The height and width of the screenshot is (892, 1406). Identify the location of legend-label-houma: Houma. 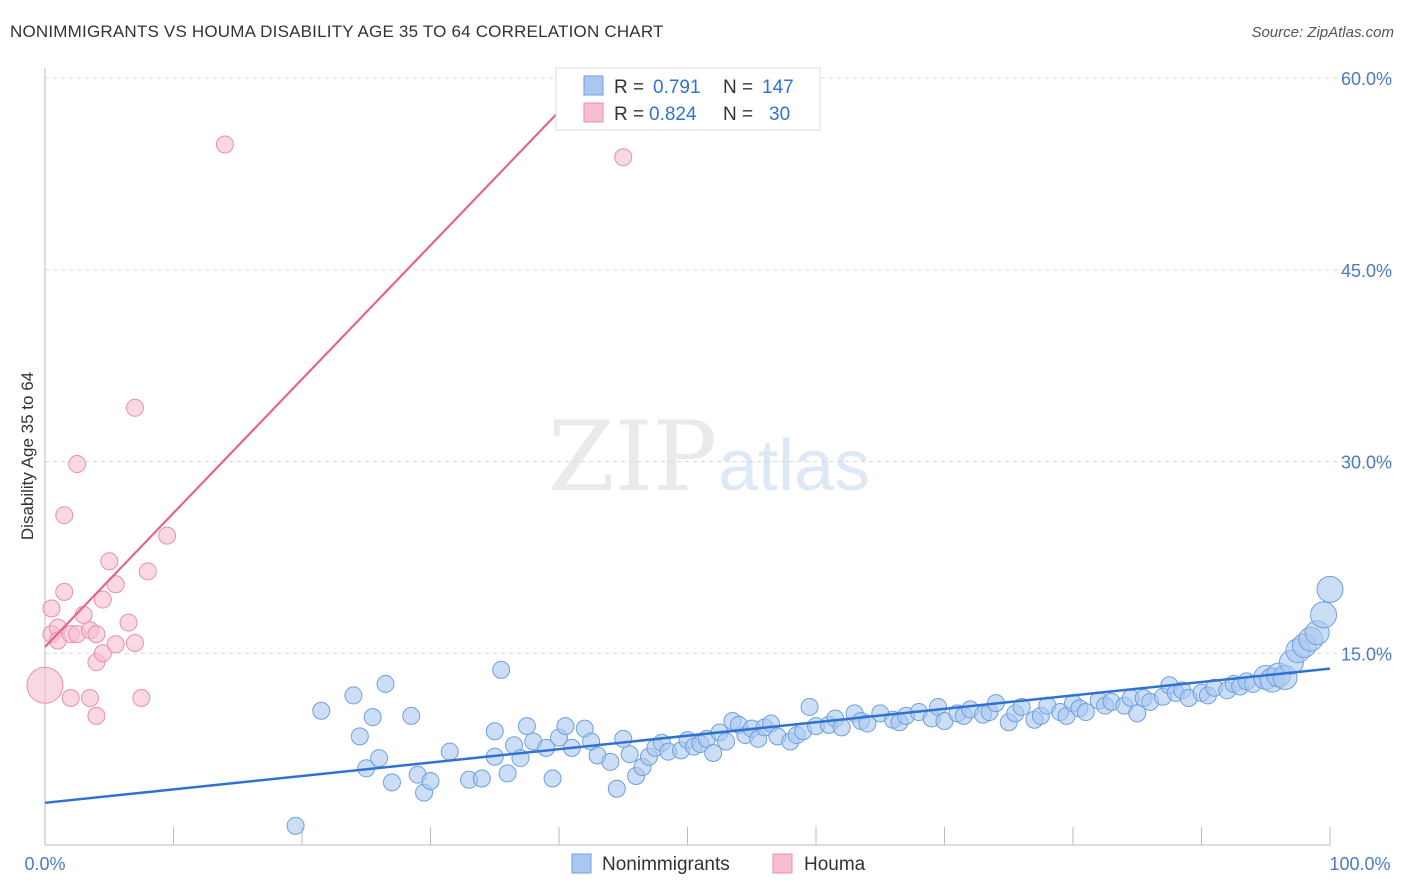
(835, 864).